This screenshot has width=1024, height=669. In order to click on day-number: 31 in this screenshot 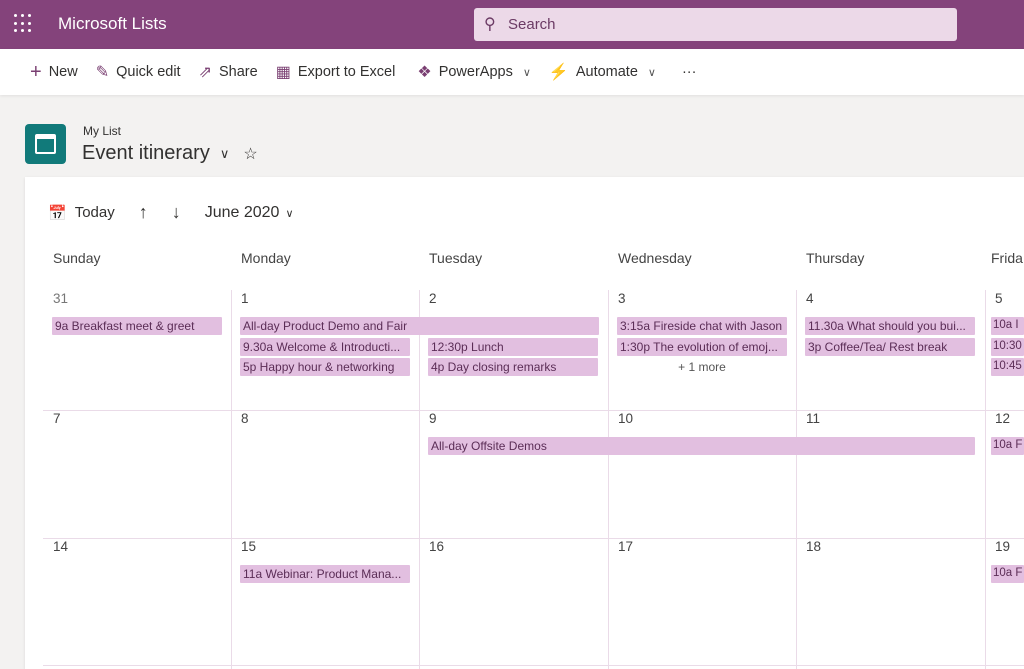, I will do `click(61, 298)`.